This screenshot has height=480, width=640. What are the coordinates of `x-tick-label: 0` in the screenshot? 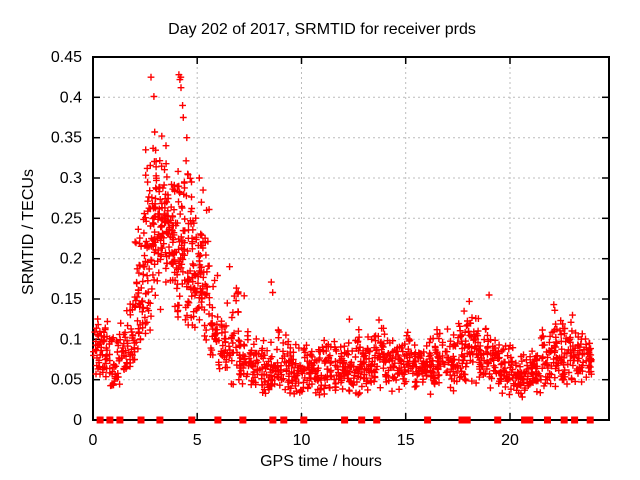 It's located at (93, 440).